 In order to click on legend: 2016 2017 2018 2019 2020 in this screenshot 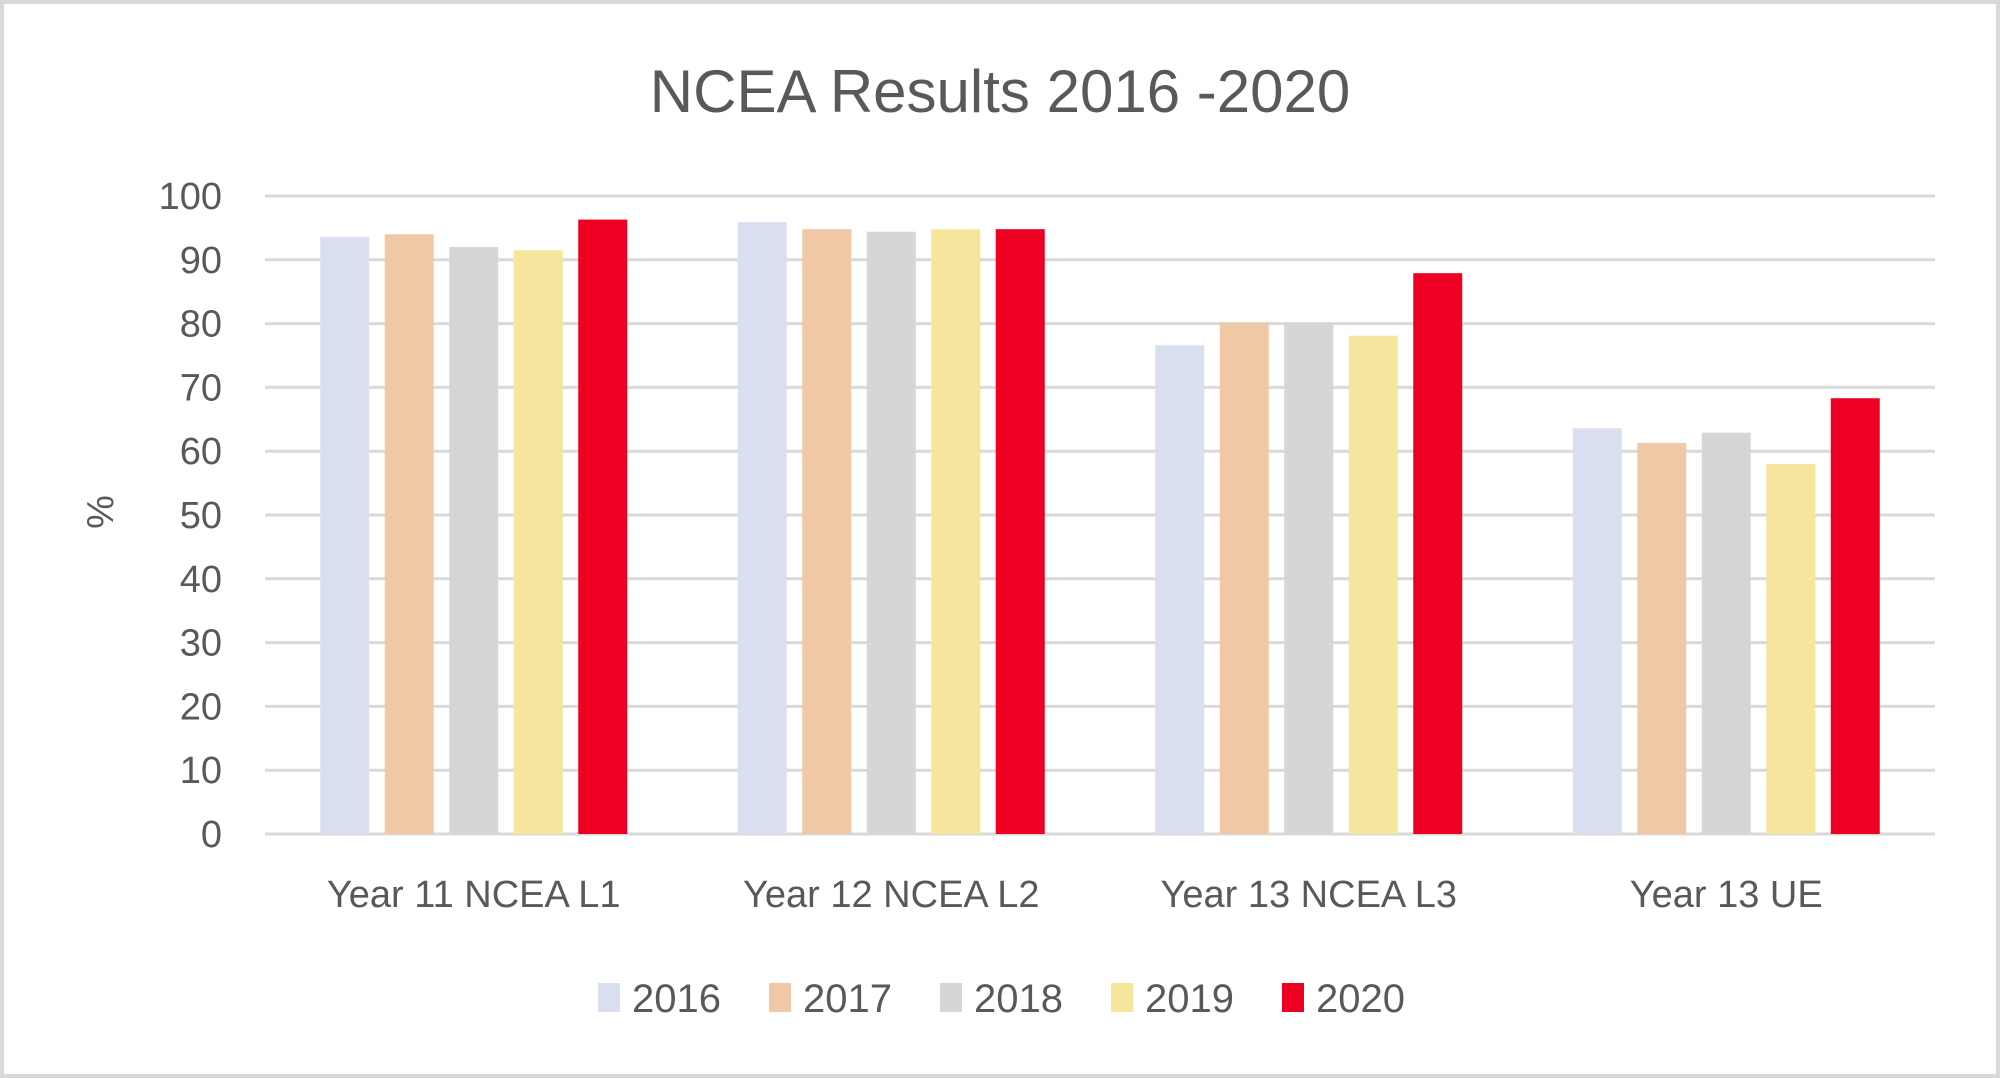, I will do `click(1001, 999)`.